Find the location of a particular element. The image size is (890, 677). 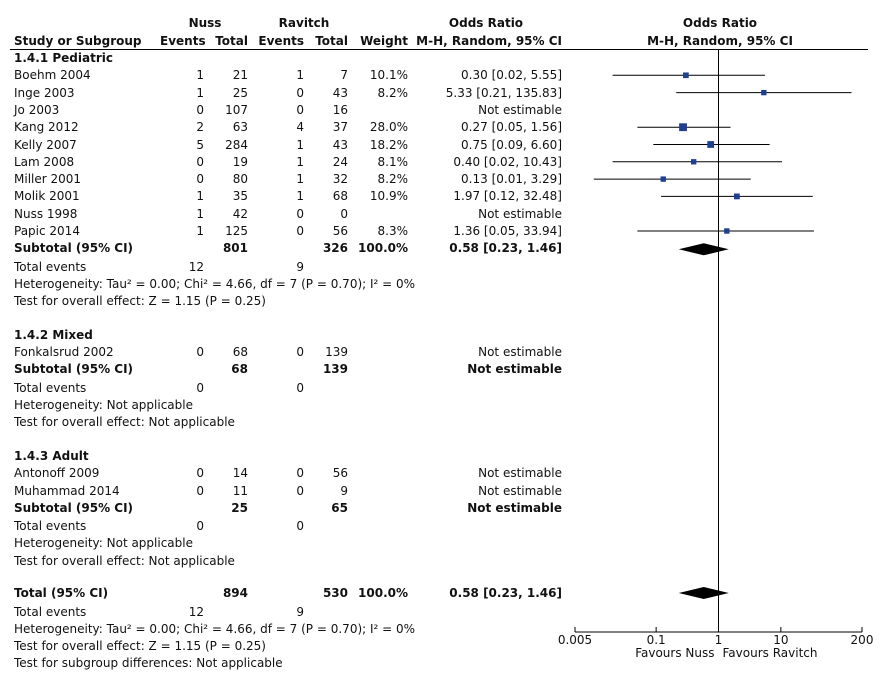

study-name: Lam 2008 is located at coordinates (44, 161).